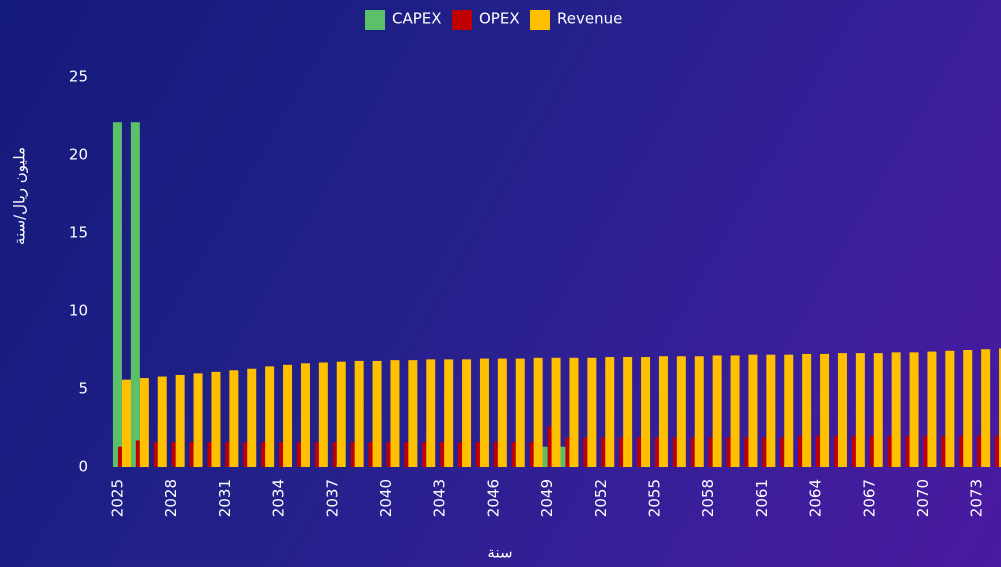  Describe the element at coordinates (386, 498) in the screenshot. I see `x-tick-label: 2040` at that location.